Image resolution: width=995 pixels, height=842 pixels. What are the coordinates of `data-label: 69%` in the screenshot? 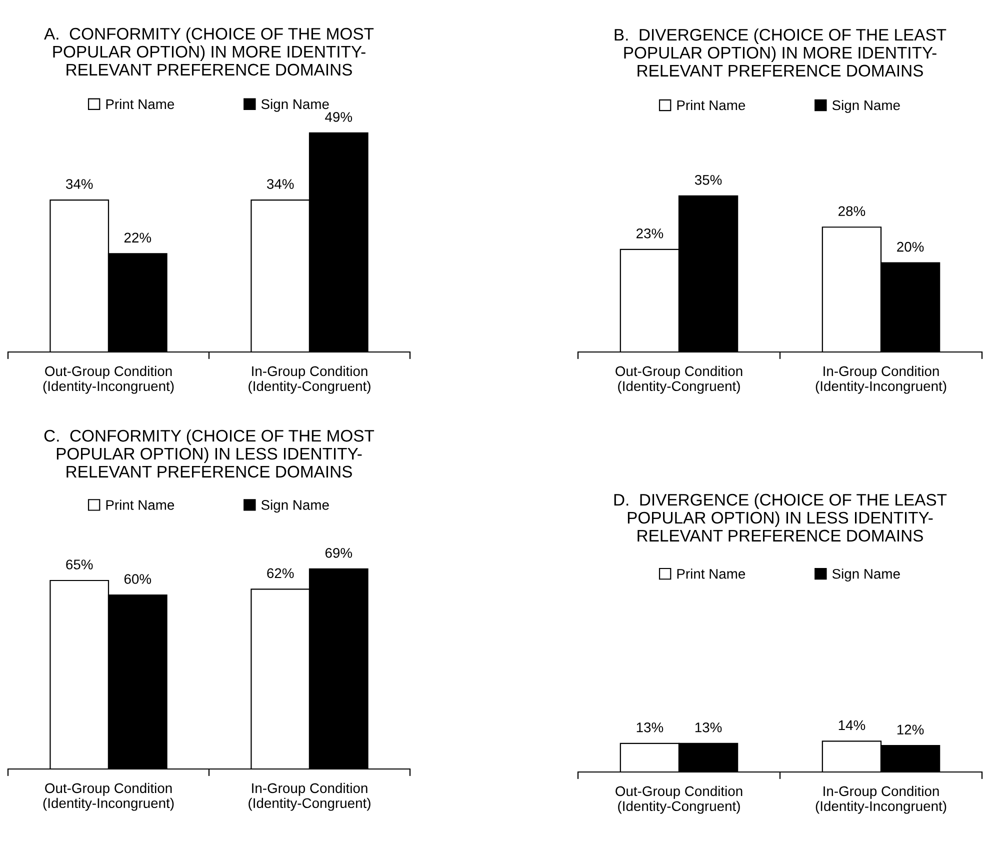 It's located at (338, 553).